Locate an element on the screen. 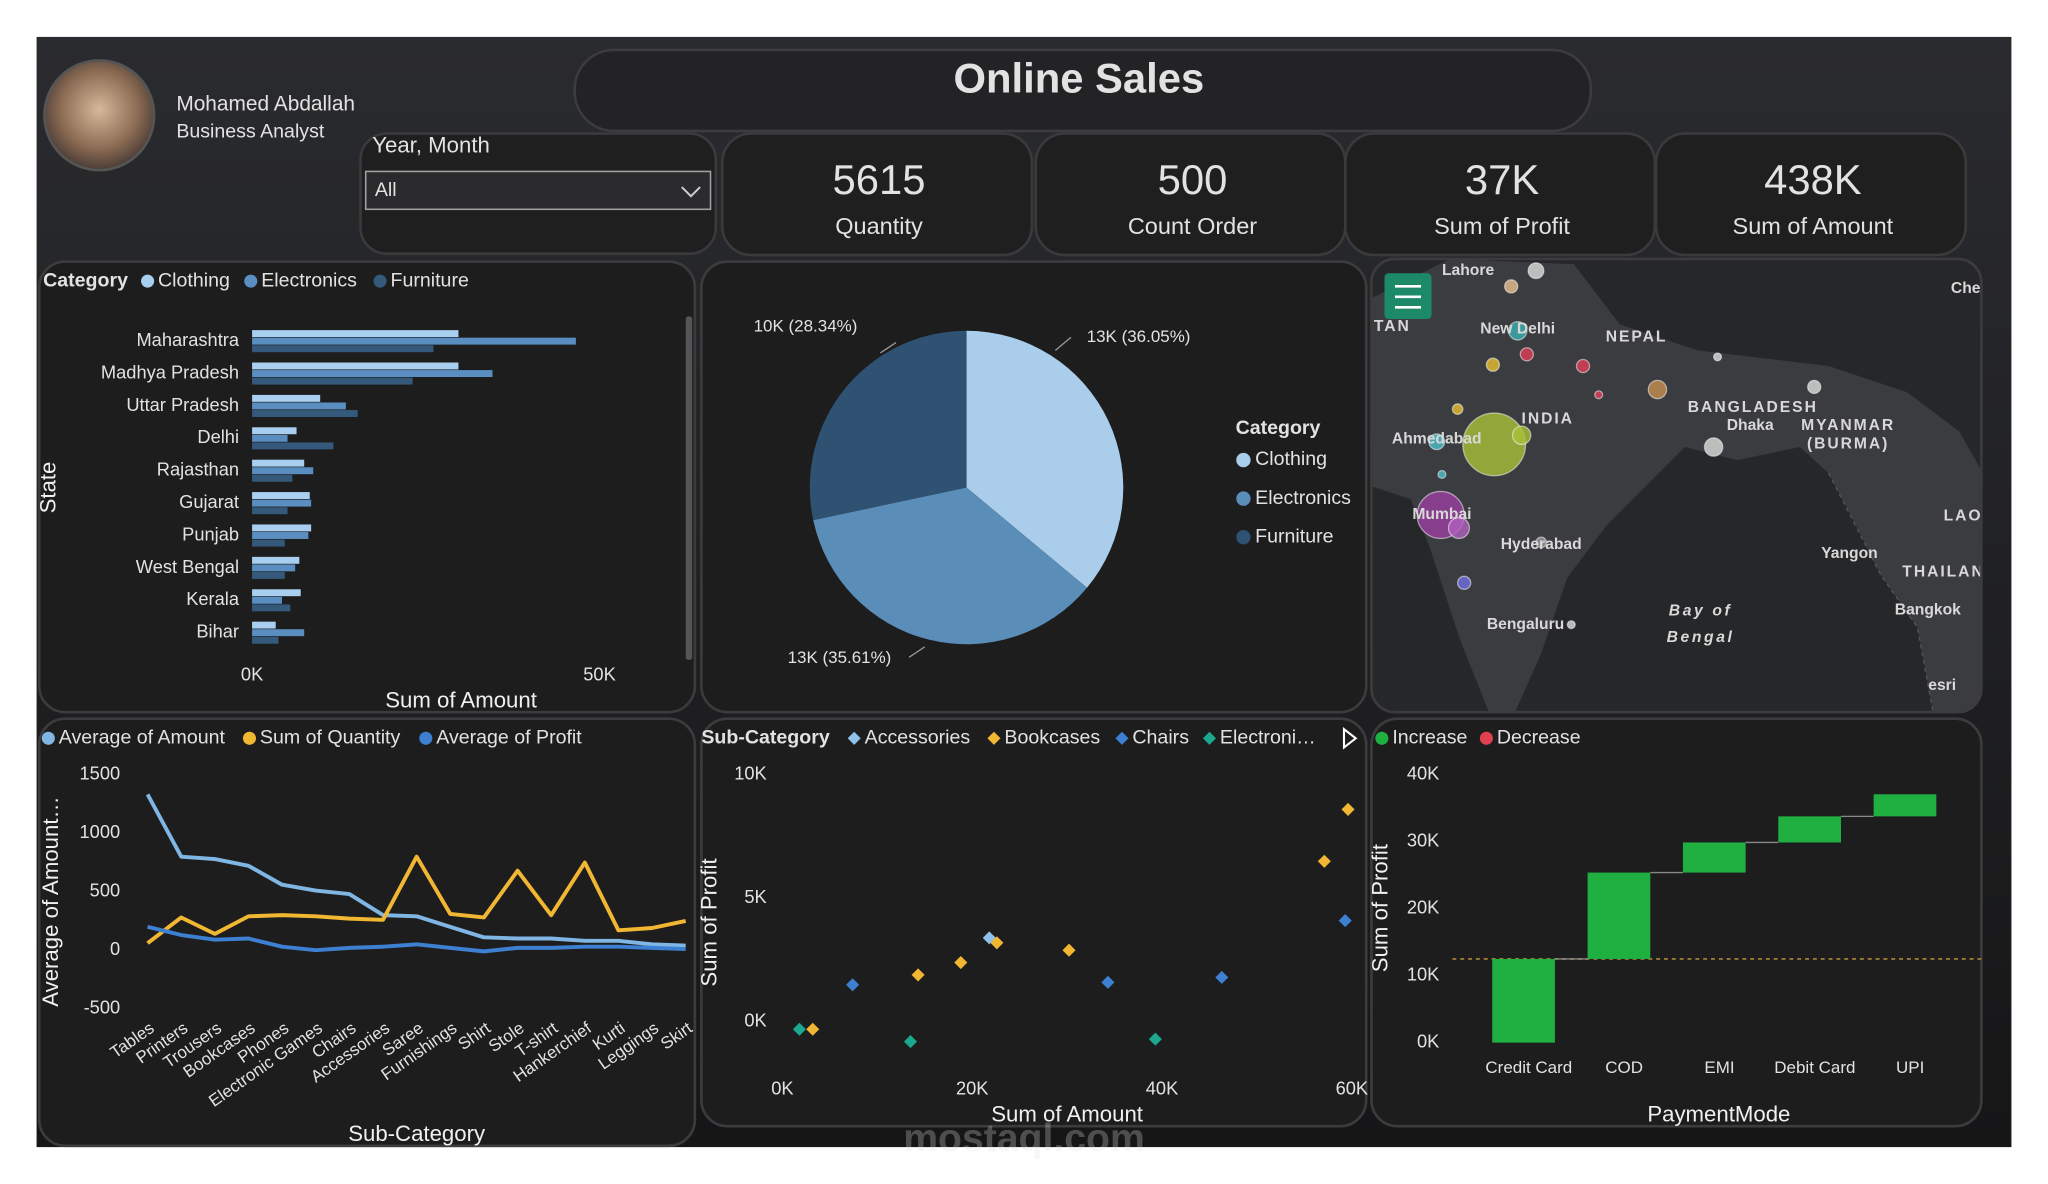 The image size is (2048, 1184). y-axis-title: State is located at coordinates (47, 488).